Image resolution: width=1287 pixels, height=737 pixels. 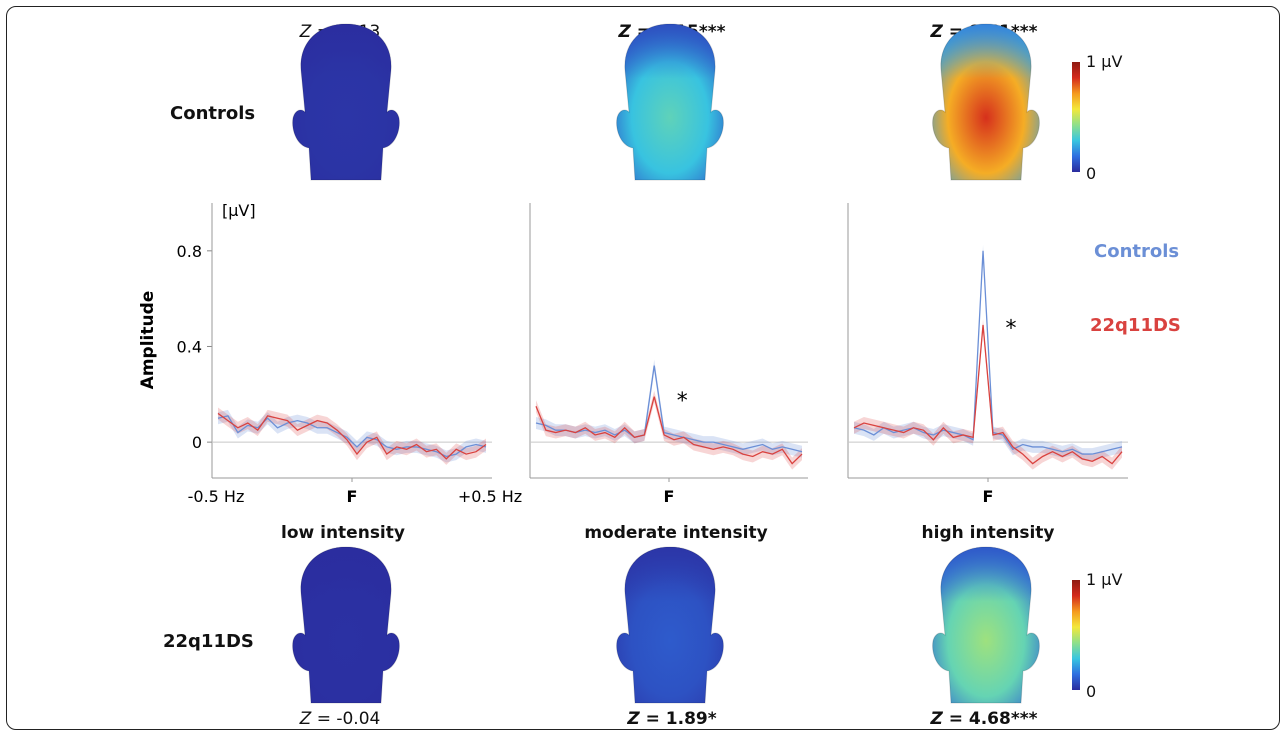 I want to click on topomap-controls-high, so click(x=986, y=102).